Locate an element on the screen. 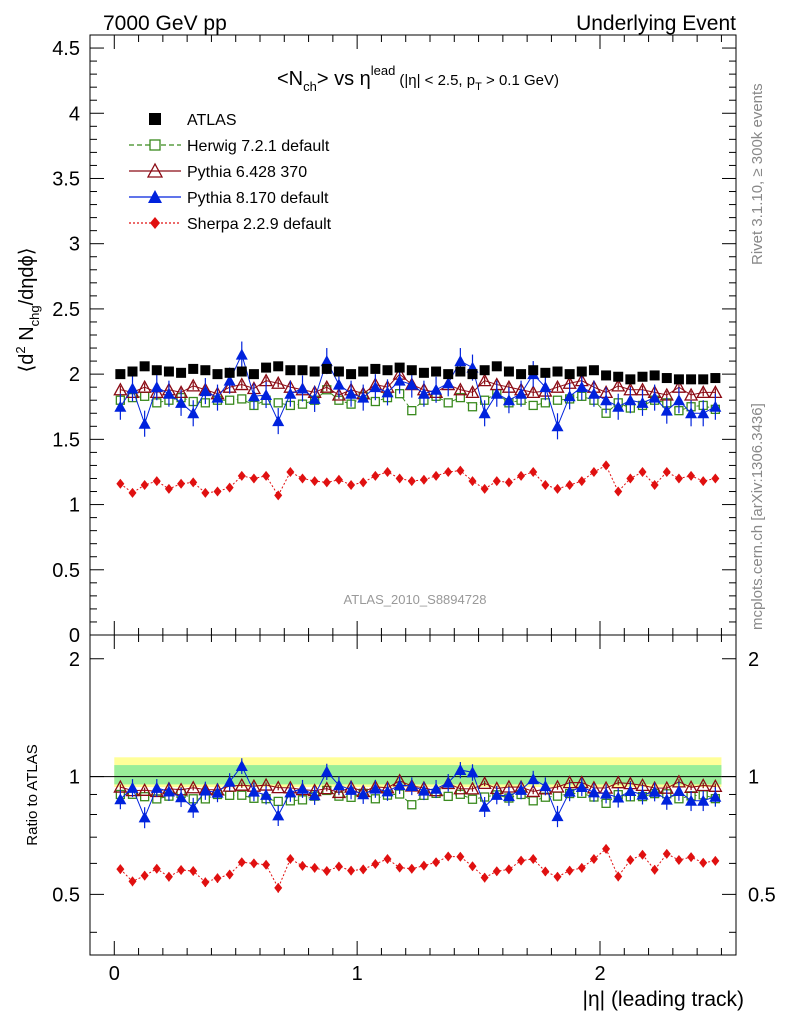  legend-label: Sherpa 2.2.9 default is located at coordinates (259, 224).